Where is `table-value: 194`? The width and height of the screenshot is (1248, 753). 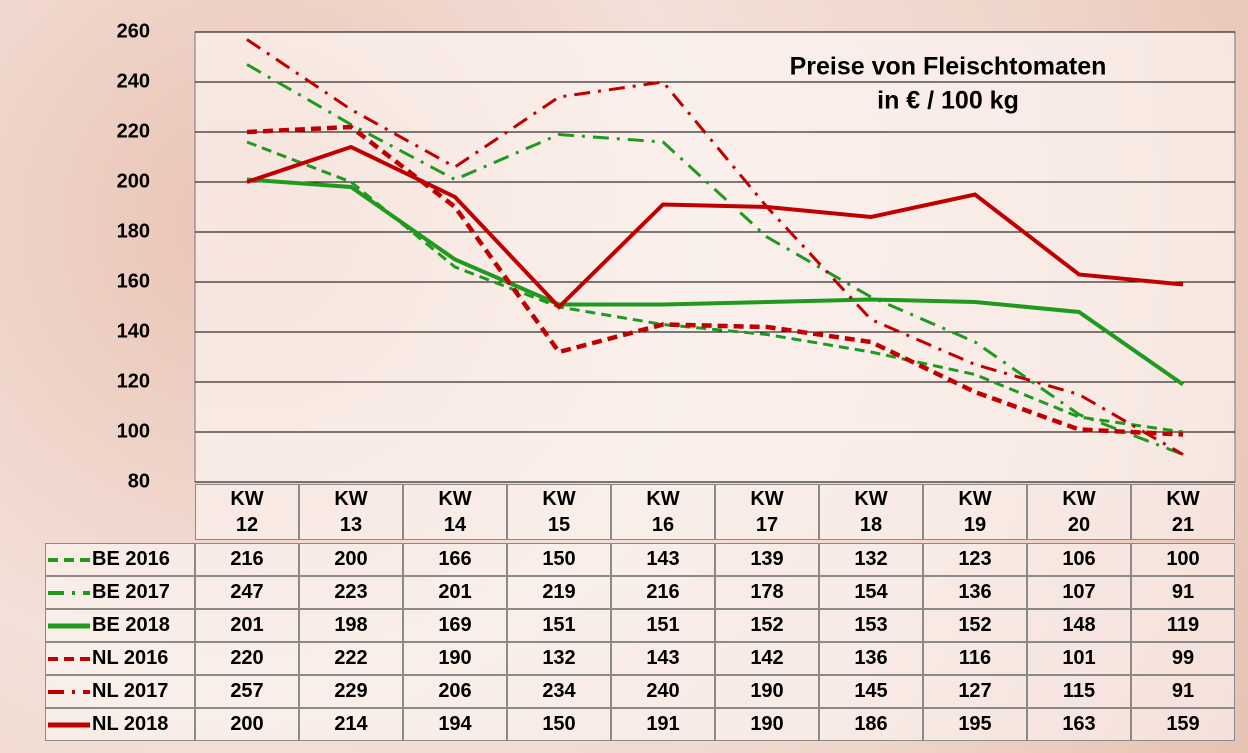
table-value: 194 is located at coordinates (455, 724).